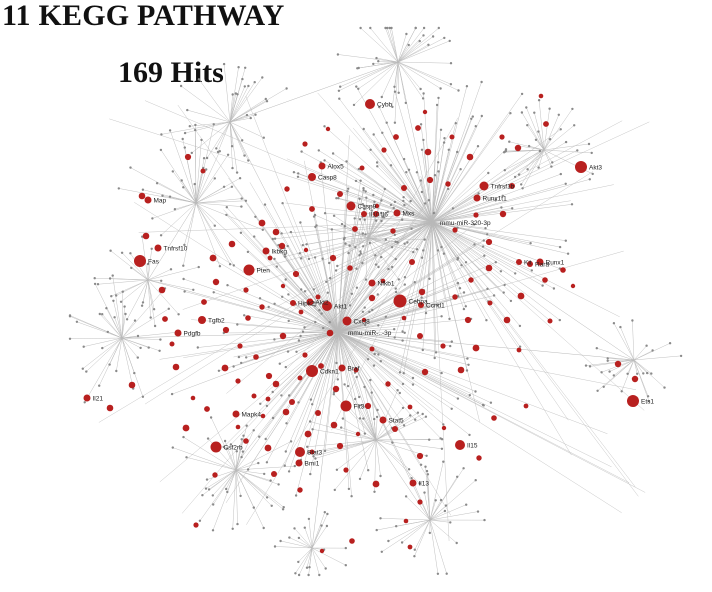  Describe the element at coordinates (372, 283) in the screenshot. I see `gene-node-nfkb1` at that location.